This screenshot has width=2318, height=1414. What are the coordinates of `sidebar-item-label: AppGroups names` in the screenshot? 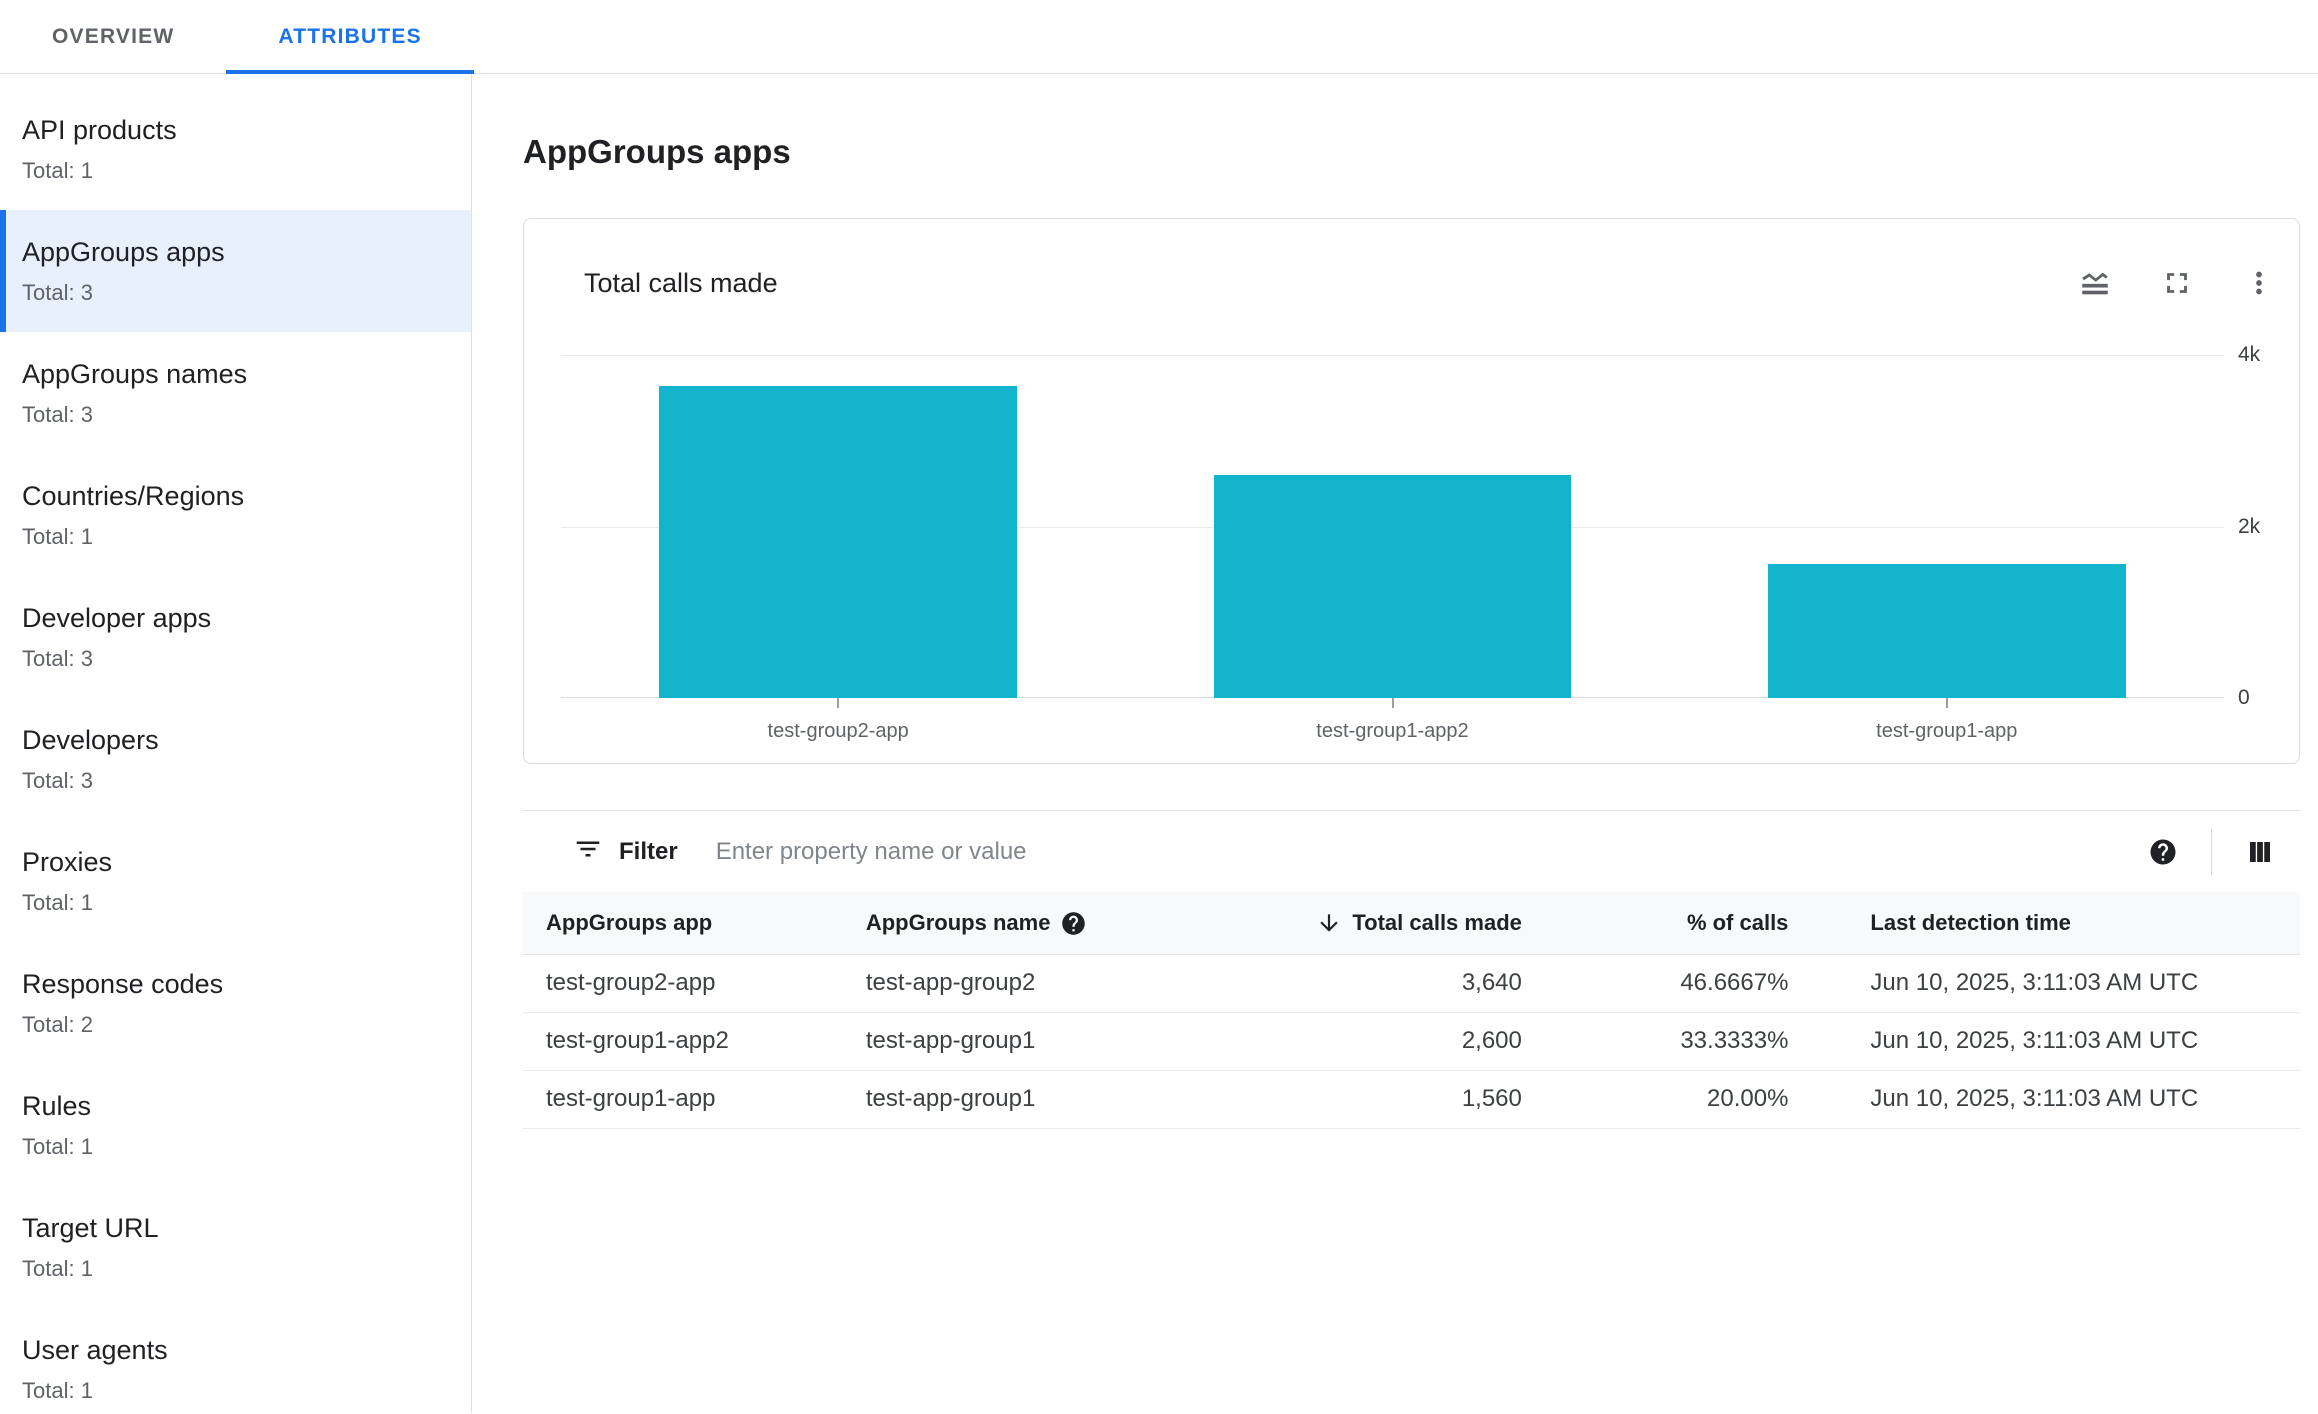 It's located at (135, 374).